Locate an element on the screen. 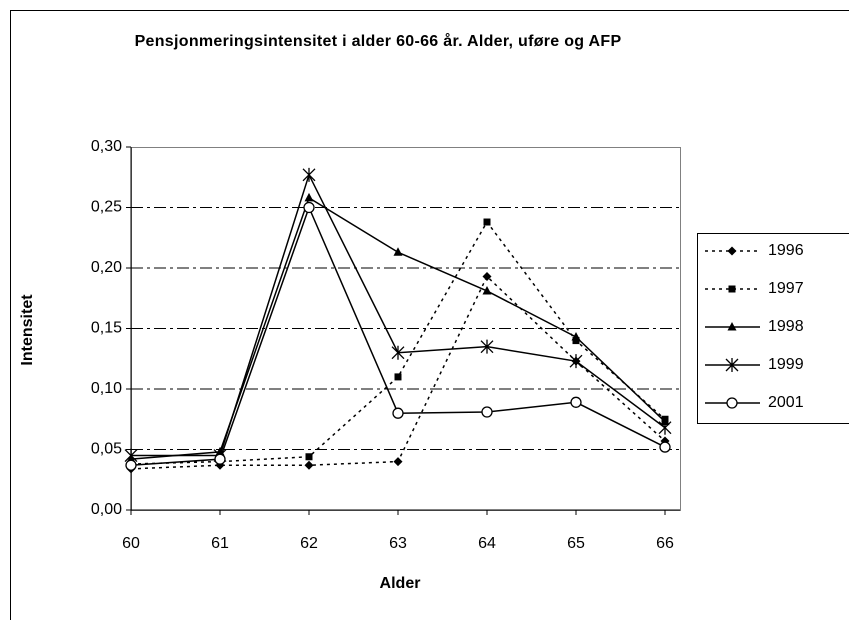 The width and height of the screenshot is (849, 620). y-tick-label: 0,20 is located at coordinates (106, 267).